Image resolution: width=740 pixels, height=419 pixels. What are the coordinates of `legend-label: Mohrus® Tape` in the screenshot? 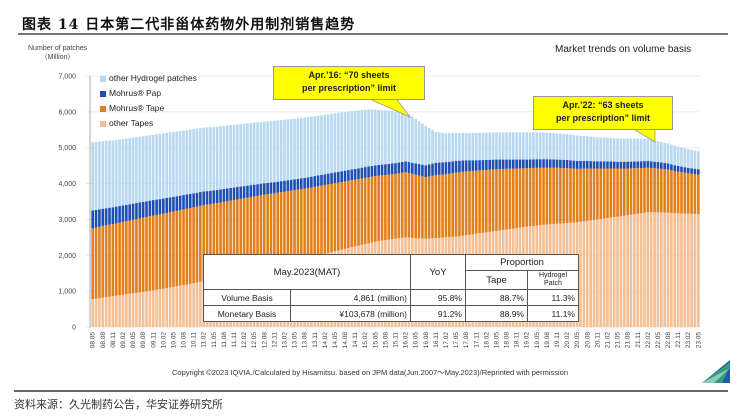 It's located at (137, 108).